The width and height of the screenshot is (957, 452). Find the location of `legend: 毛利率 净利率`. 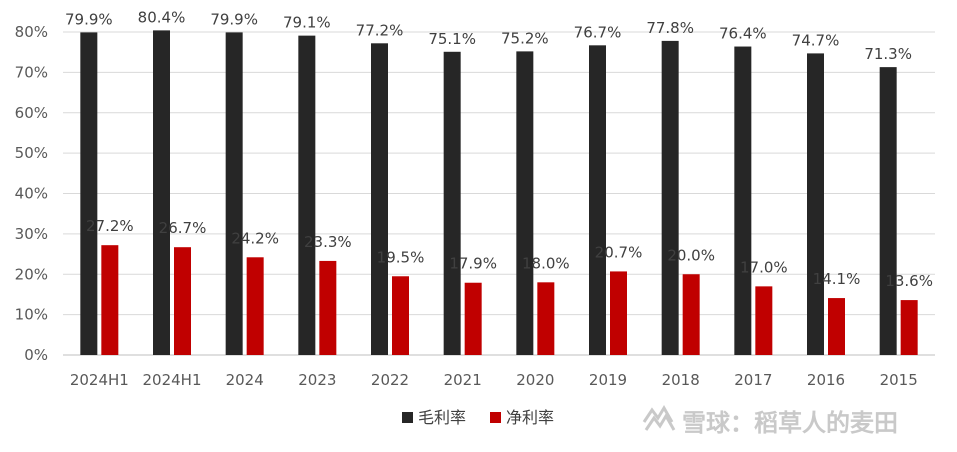

legend: 毛利率 净利率 is located at coordinates (478, 417).